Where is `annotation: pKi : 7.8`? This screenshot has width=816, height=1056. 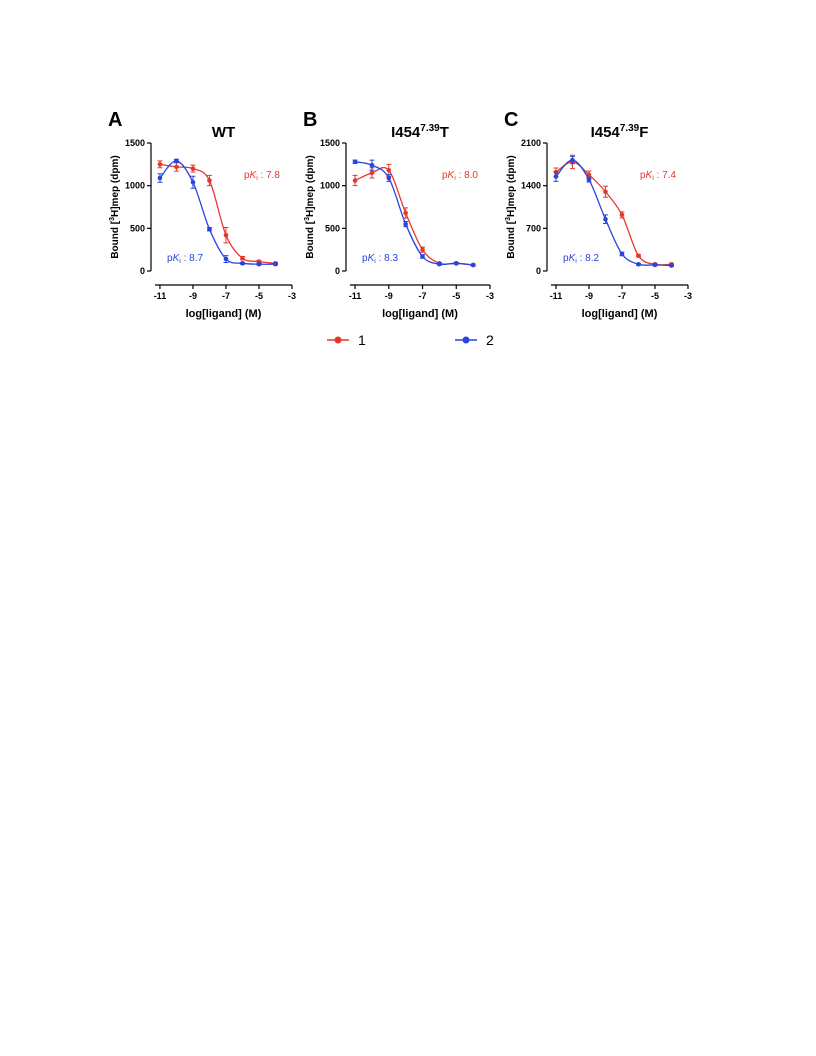 annotation: pKi : 7.8 is located at coordinates (262, 176).